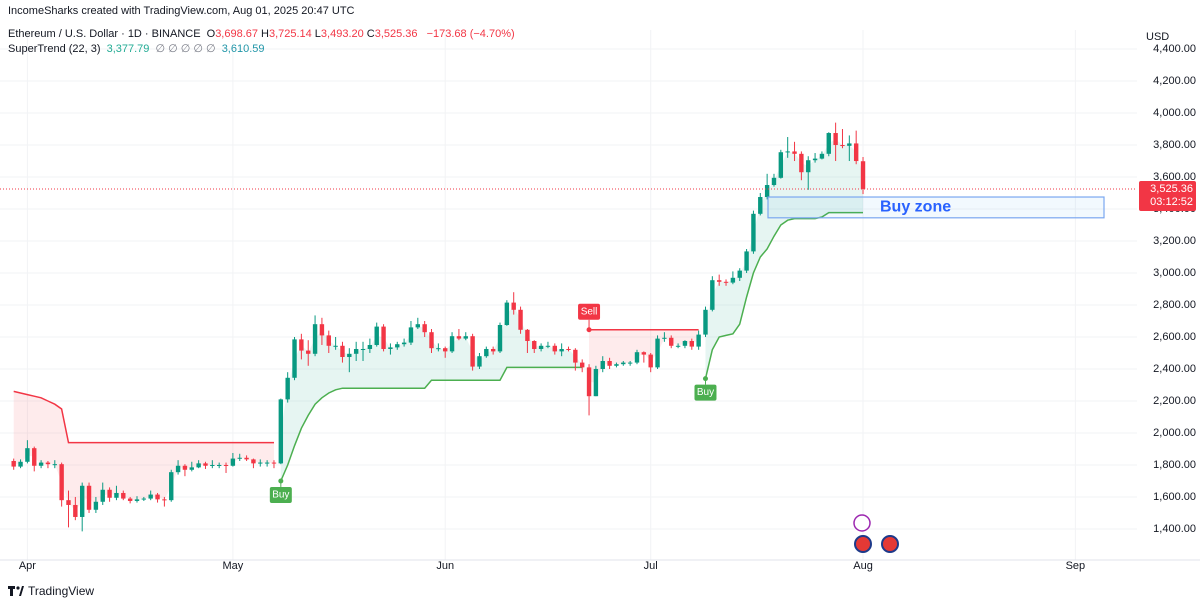 The image size is (1200, 607). I want to click on event-icons, so click(876, 533).